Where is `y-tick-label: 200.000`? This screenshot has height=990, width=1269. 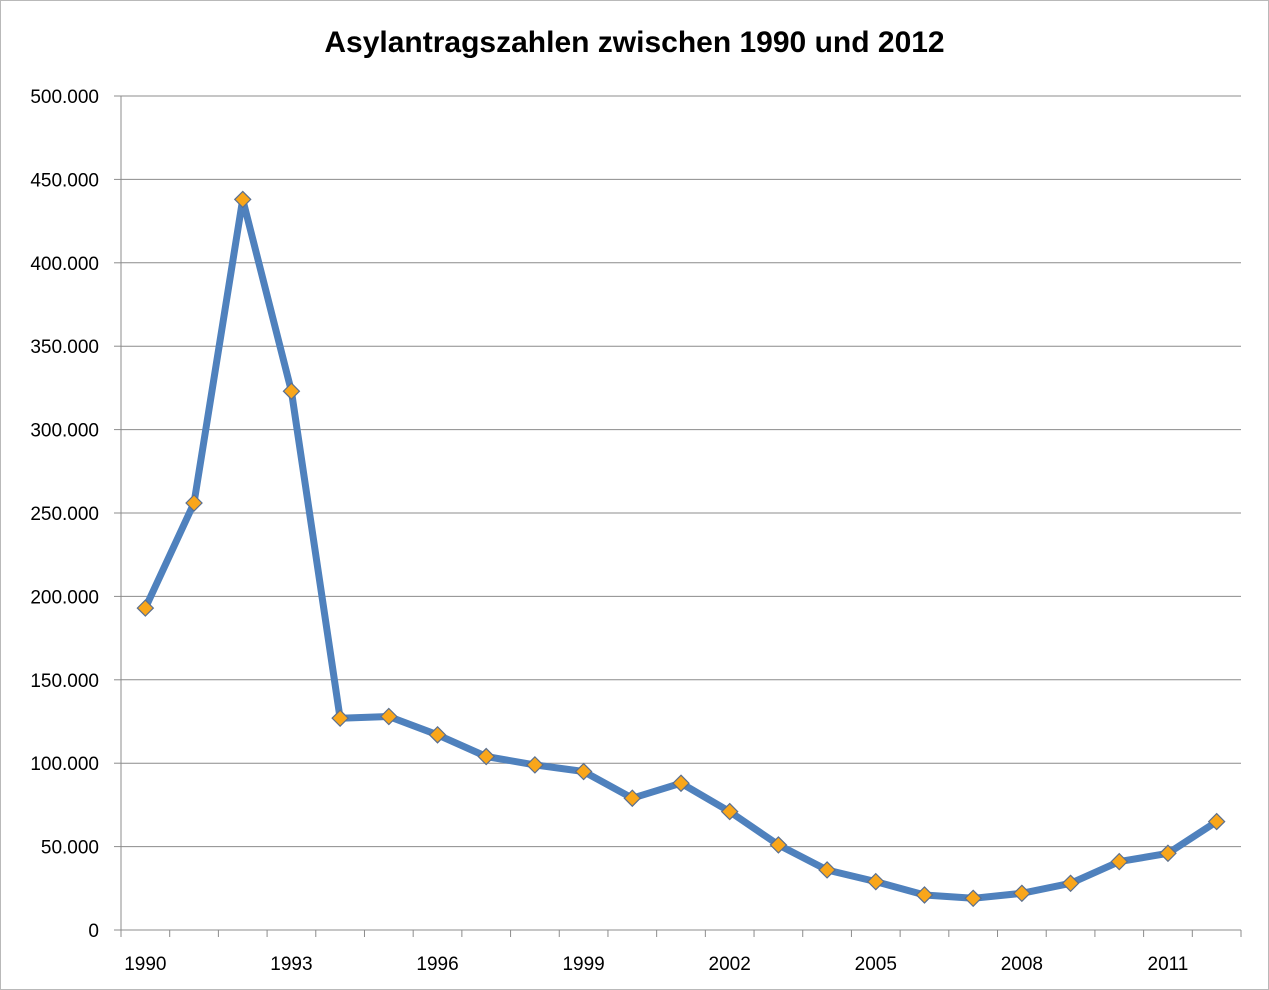
y-tick-label: 200.000 is located at coordinates (64, 597).